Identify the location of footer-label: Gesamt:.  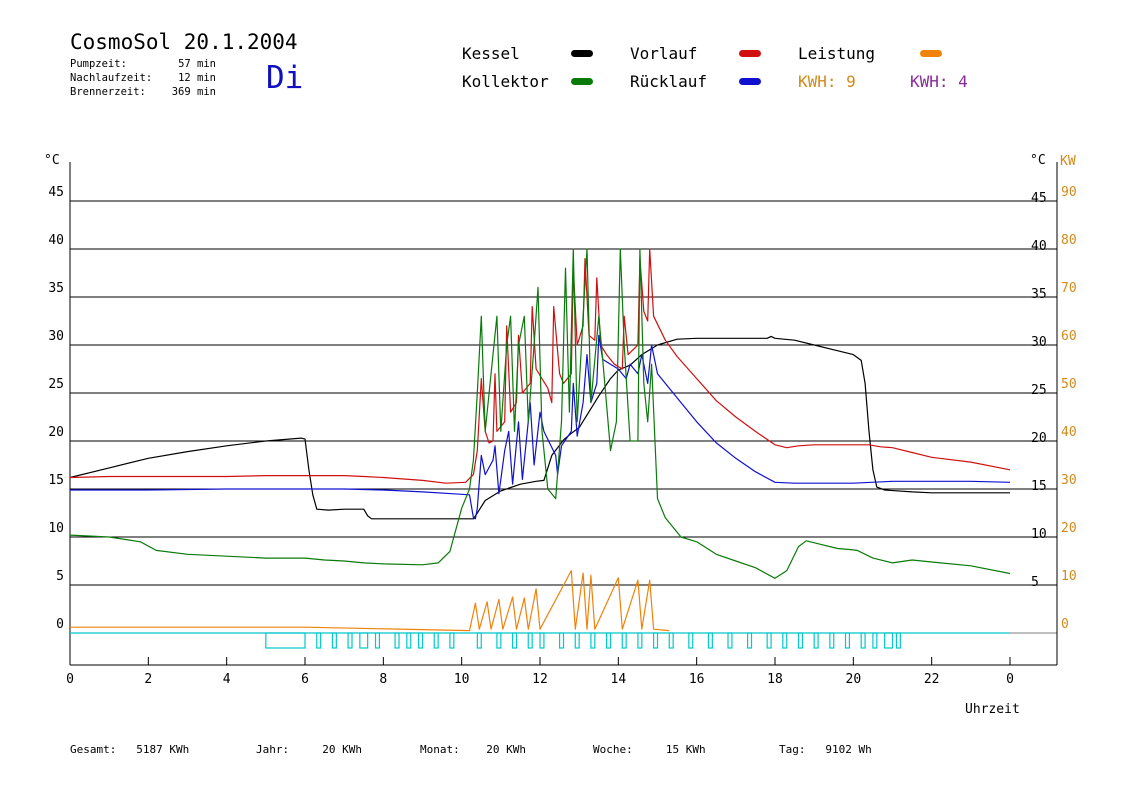
(93, 749).